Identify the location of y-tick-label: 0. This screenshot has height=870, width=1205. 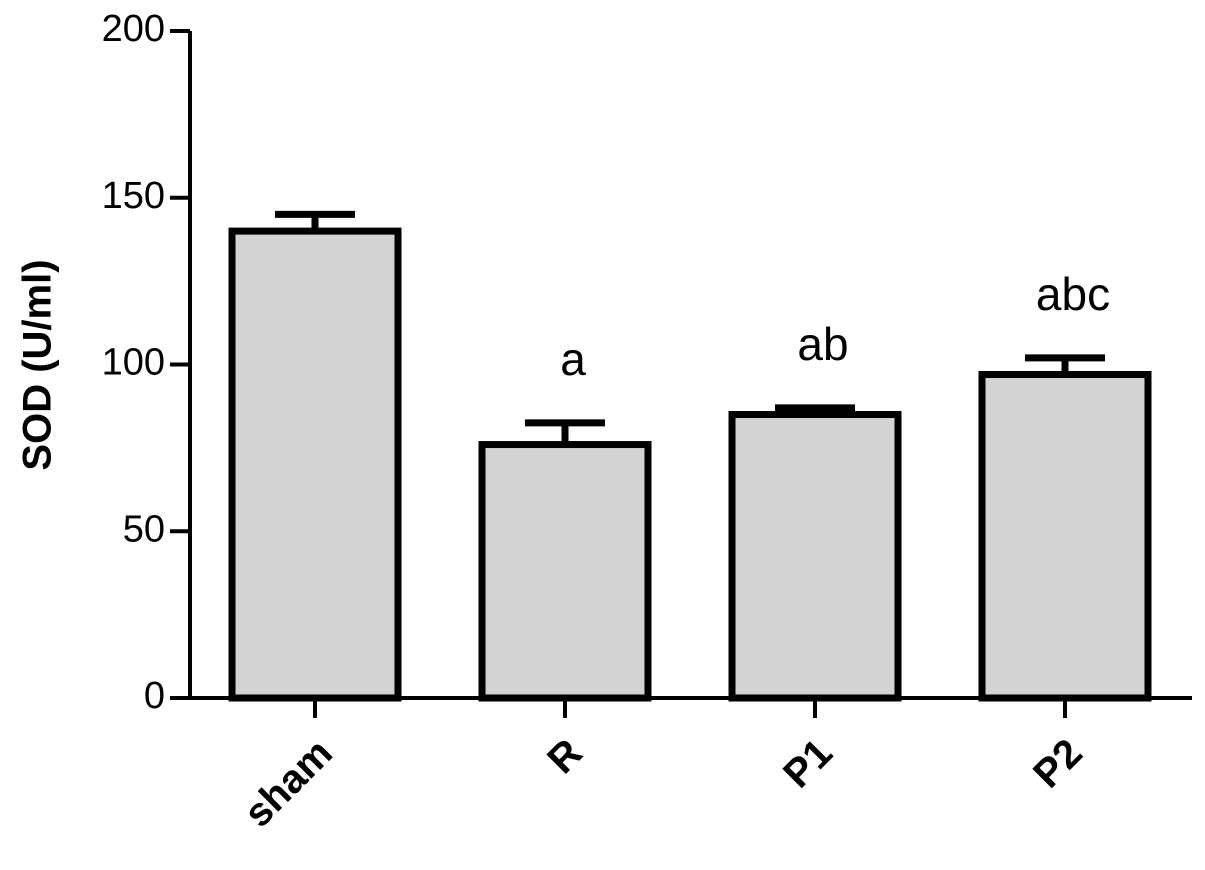
(154, 696).